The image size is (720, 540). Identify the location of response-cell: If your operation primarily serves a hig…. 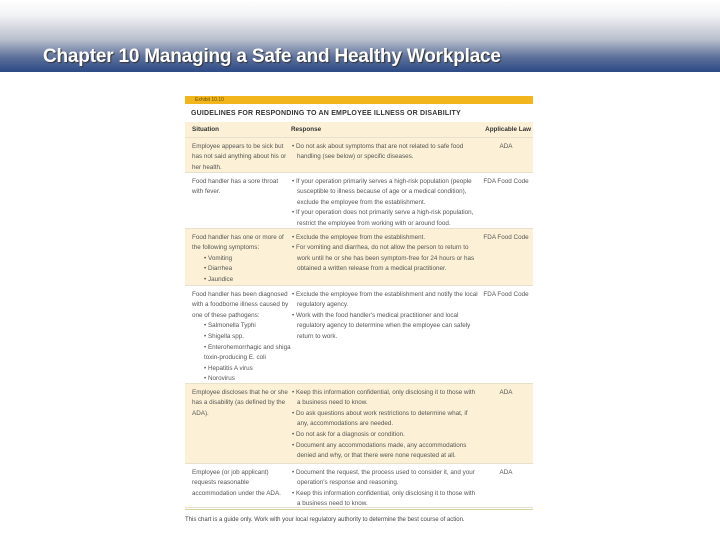
(385, 200).